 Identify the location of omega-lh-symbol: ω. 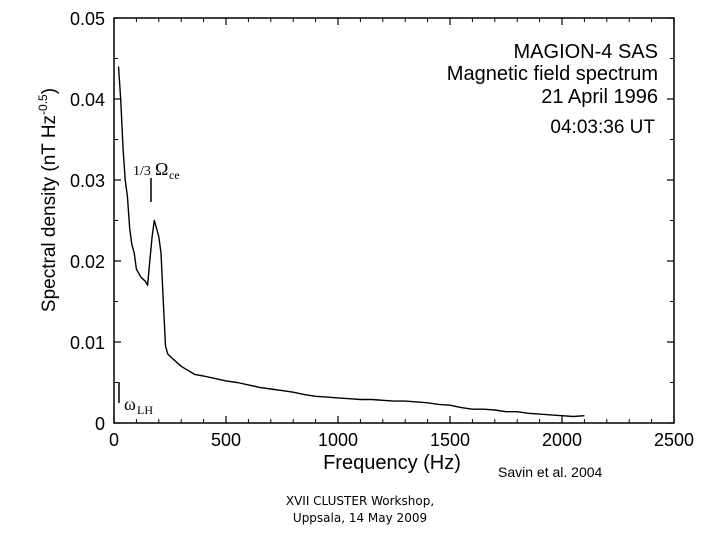
(130, 404).